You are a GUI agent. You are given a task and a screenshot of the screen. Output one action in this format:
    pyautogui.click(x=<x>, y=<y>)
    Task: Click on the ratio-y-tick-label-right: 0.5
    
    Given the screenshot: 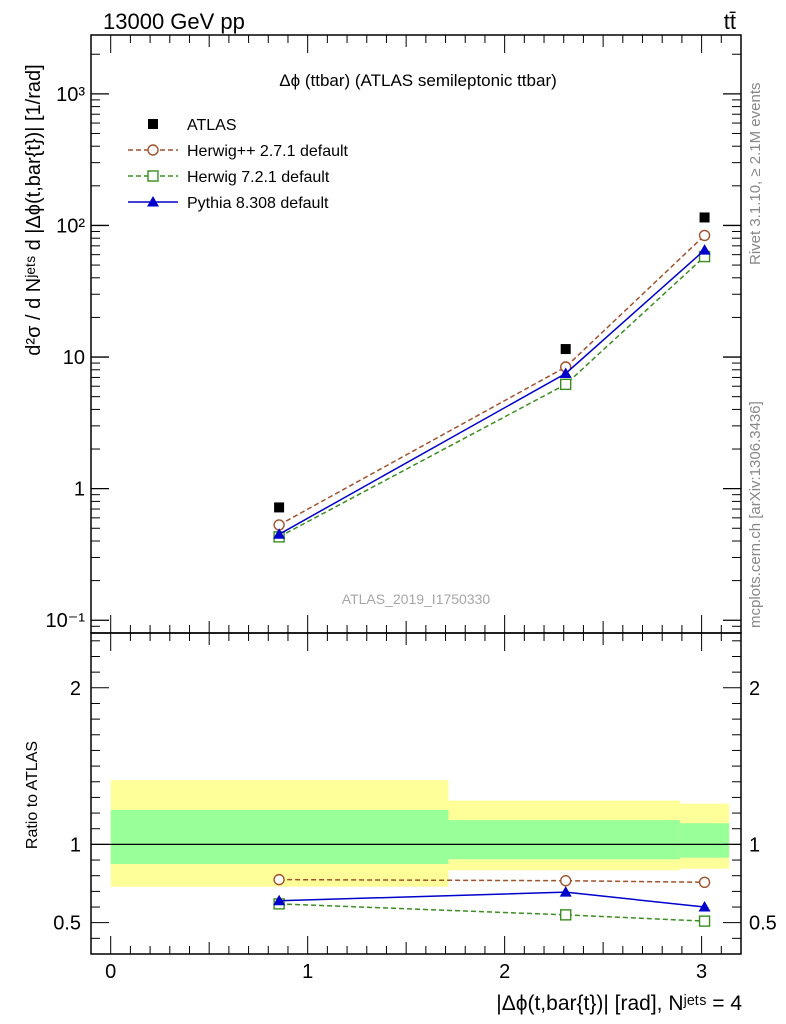 What is the action you would take?
    pyautogui.click(x=763, y=924)
    